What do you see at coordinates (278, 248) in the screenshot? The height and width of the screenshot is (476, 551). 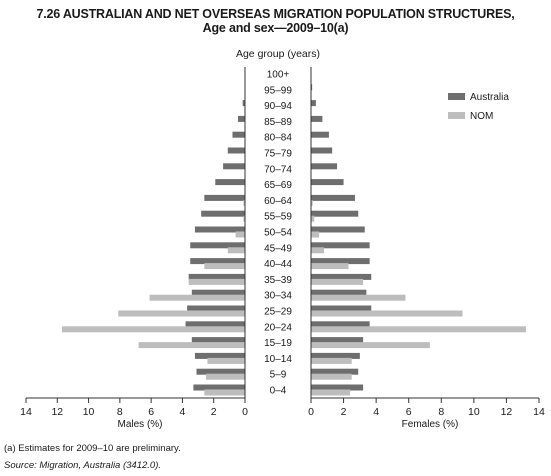 I see `age-group-label: 45–49` at bounding box center [278, 248].